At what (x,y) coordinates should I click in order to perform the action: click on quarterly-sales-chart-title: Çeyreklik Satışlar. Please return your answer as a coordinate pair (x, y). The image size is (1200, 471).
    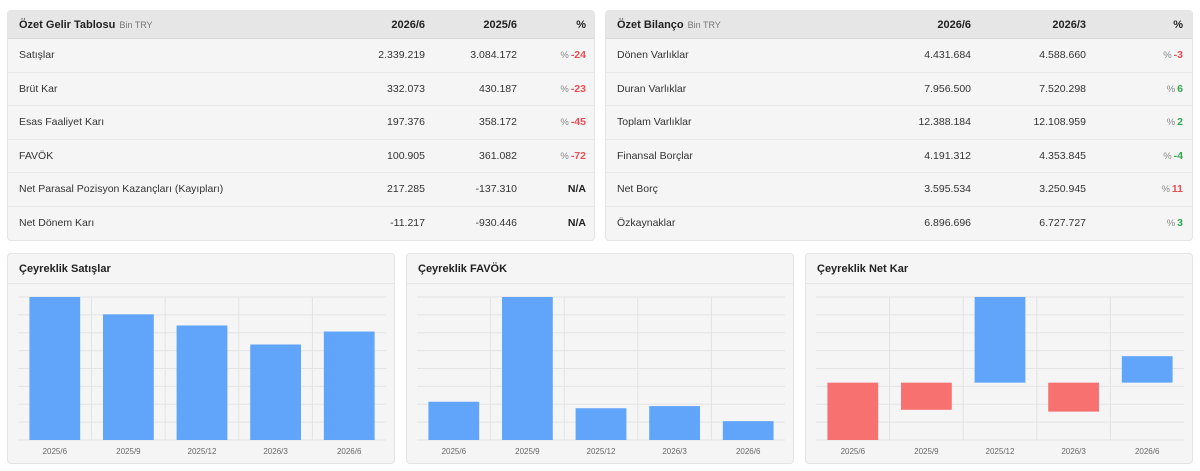
    Looking at the image, I should click on (65, 269).